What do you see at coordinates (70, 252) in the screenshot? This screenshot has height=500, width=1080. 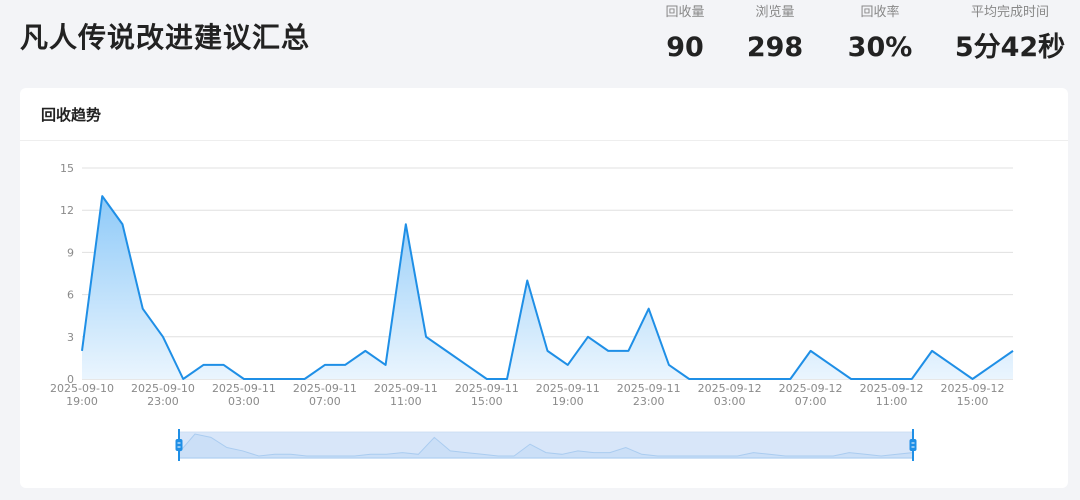 I see `y-tick-label: 9` at bounding box center [70, 252].